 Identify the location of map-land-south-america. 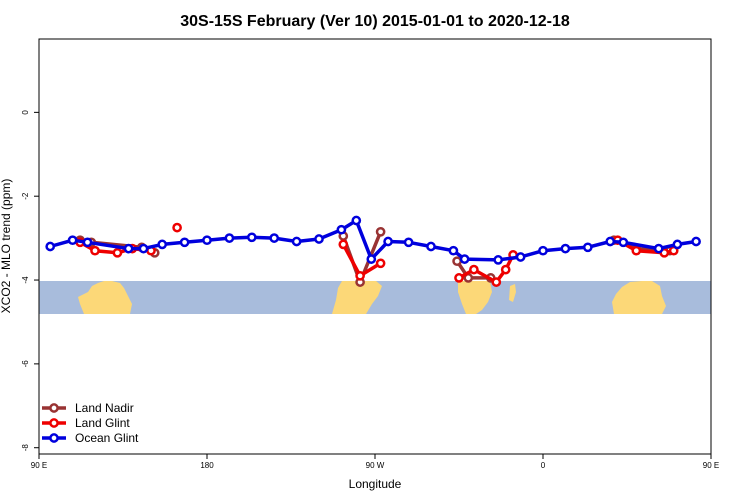
(357, 297).